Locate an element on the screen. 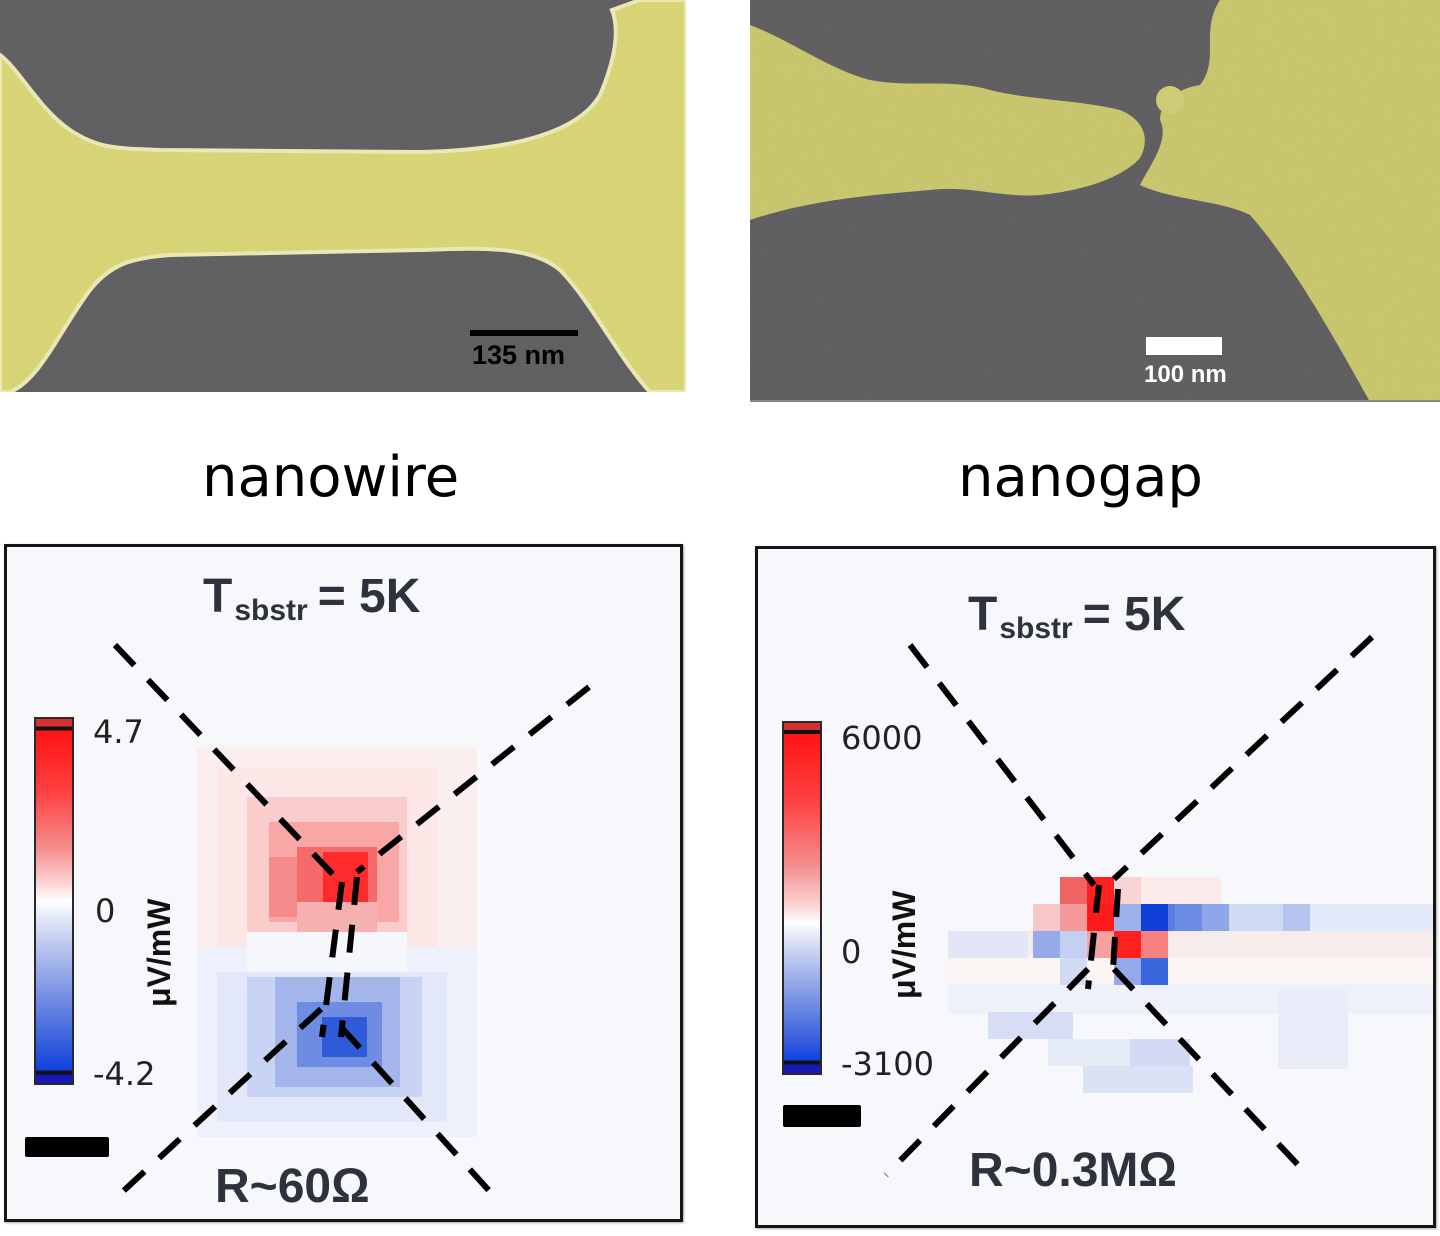 The height and width of the screenshot is (1236, 1440). map-title-nanowire: Tsbstr = 5K is located at coordinates (311, 598).